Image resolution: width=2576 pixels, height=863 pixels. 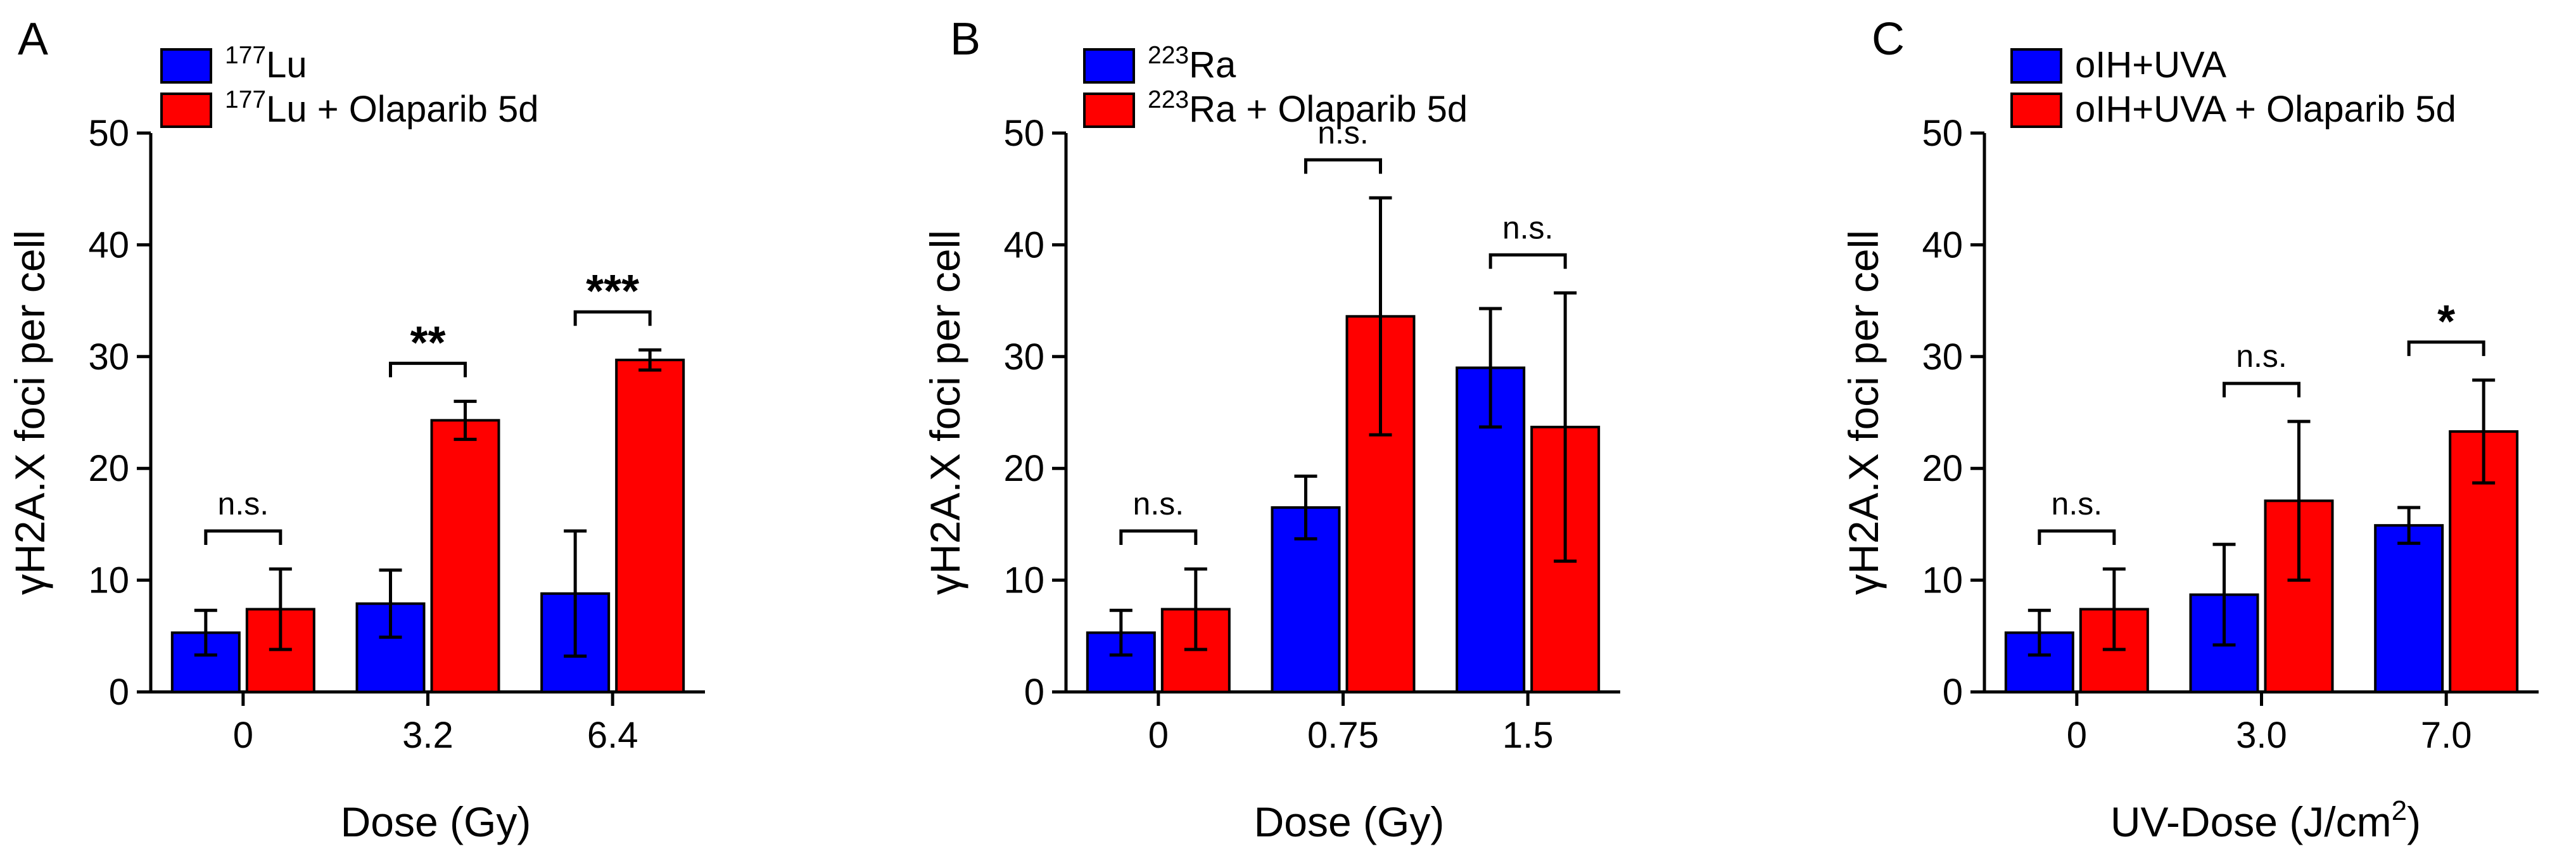 I want to click on legend-label-blue-sup: 223, so click(x=1168, y=55).